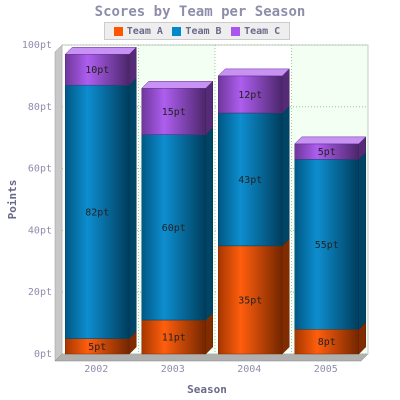  I want to click on bar-2004-team-c-side, so click(286, 91).